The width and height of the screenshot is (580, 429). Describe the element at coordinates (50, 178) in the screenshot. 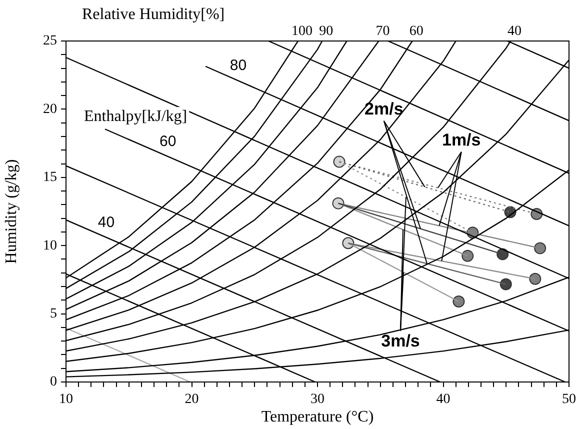

I see `y-tick-label: 15` at that location.